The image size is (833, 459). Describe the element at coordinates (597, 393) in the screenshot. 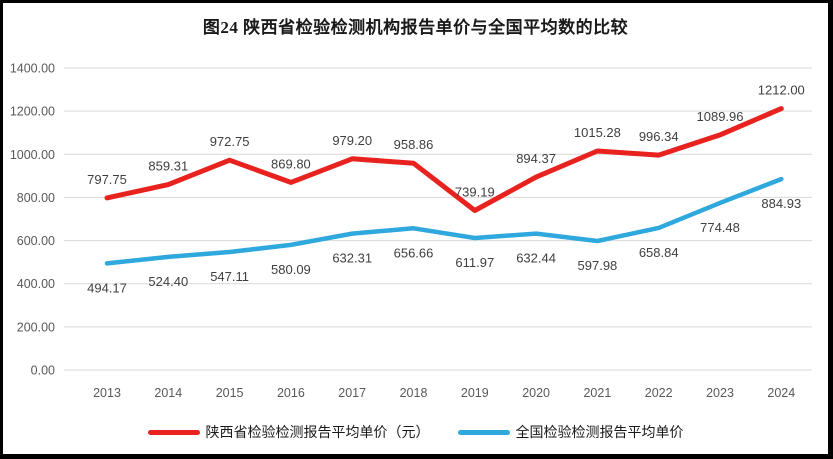

I see `x-axis-tick-label: 2021` at that location.